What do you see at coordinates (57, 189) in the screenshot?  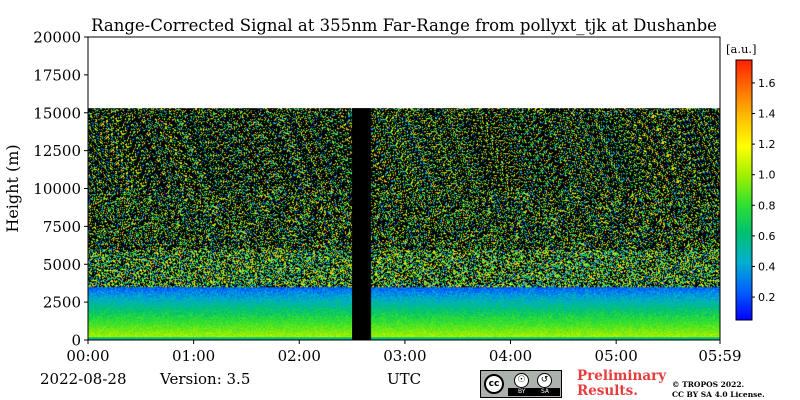 I see `y-tick-label: 10000` at bounding box center [57, 189].